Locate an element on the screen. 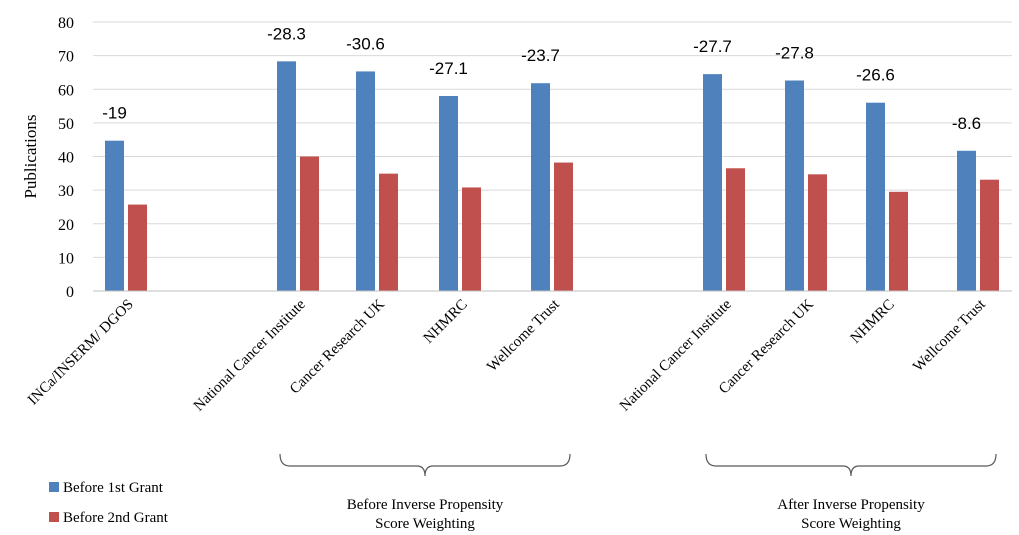  category-label: Cancer Research UK is located at coordinates (766, 346).